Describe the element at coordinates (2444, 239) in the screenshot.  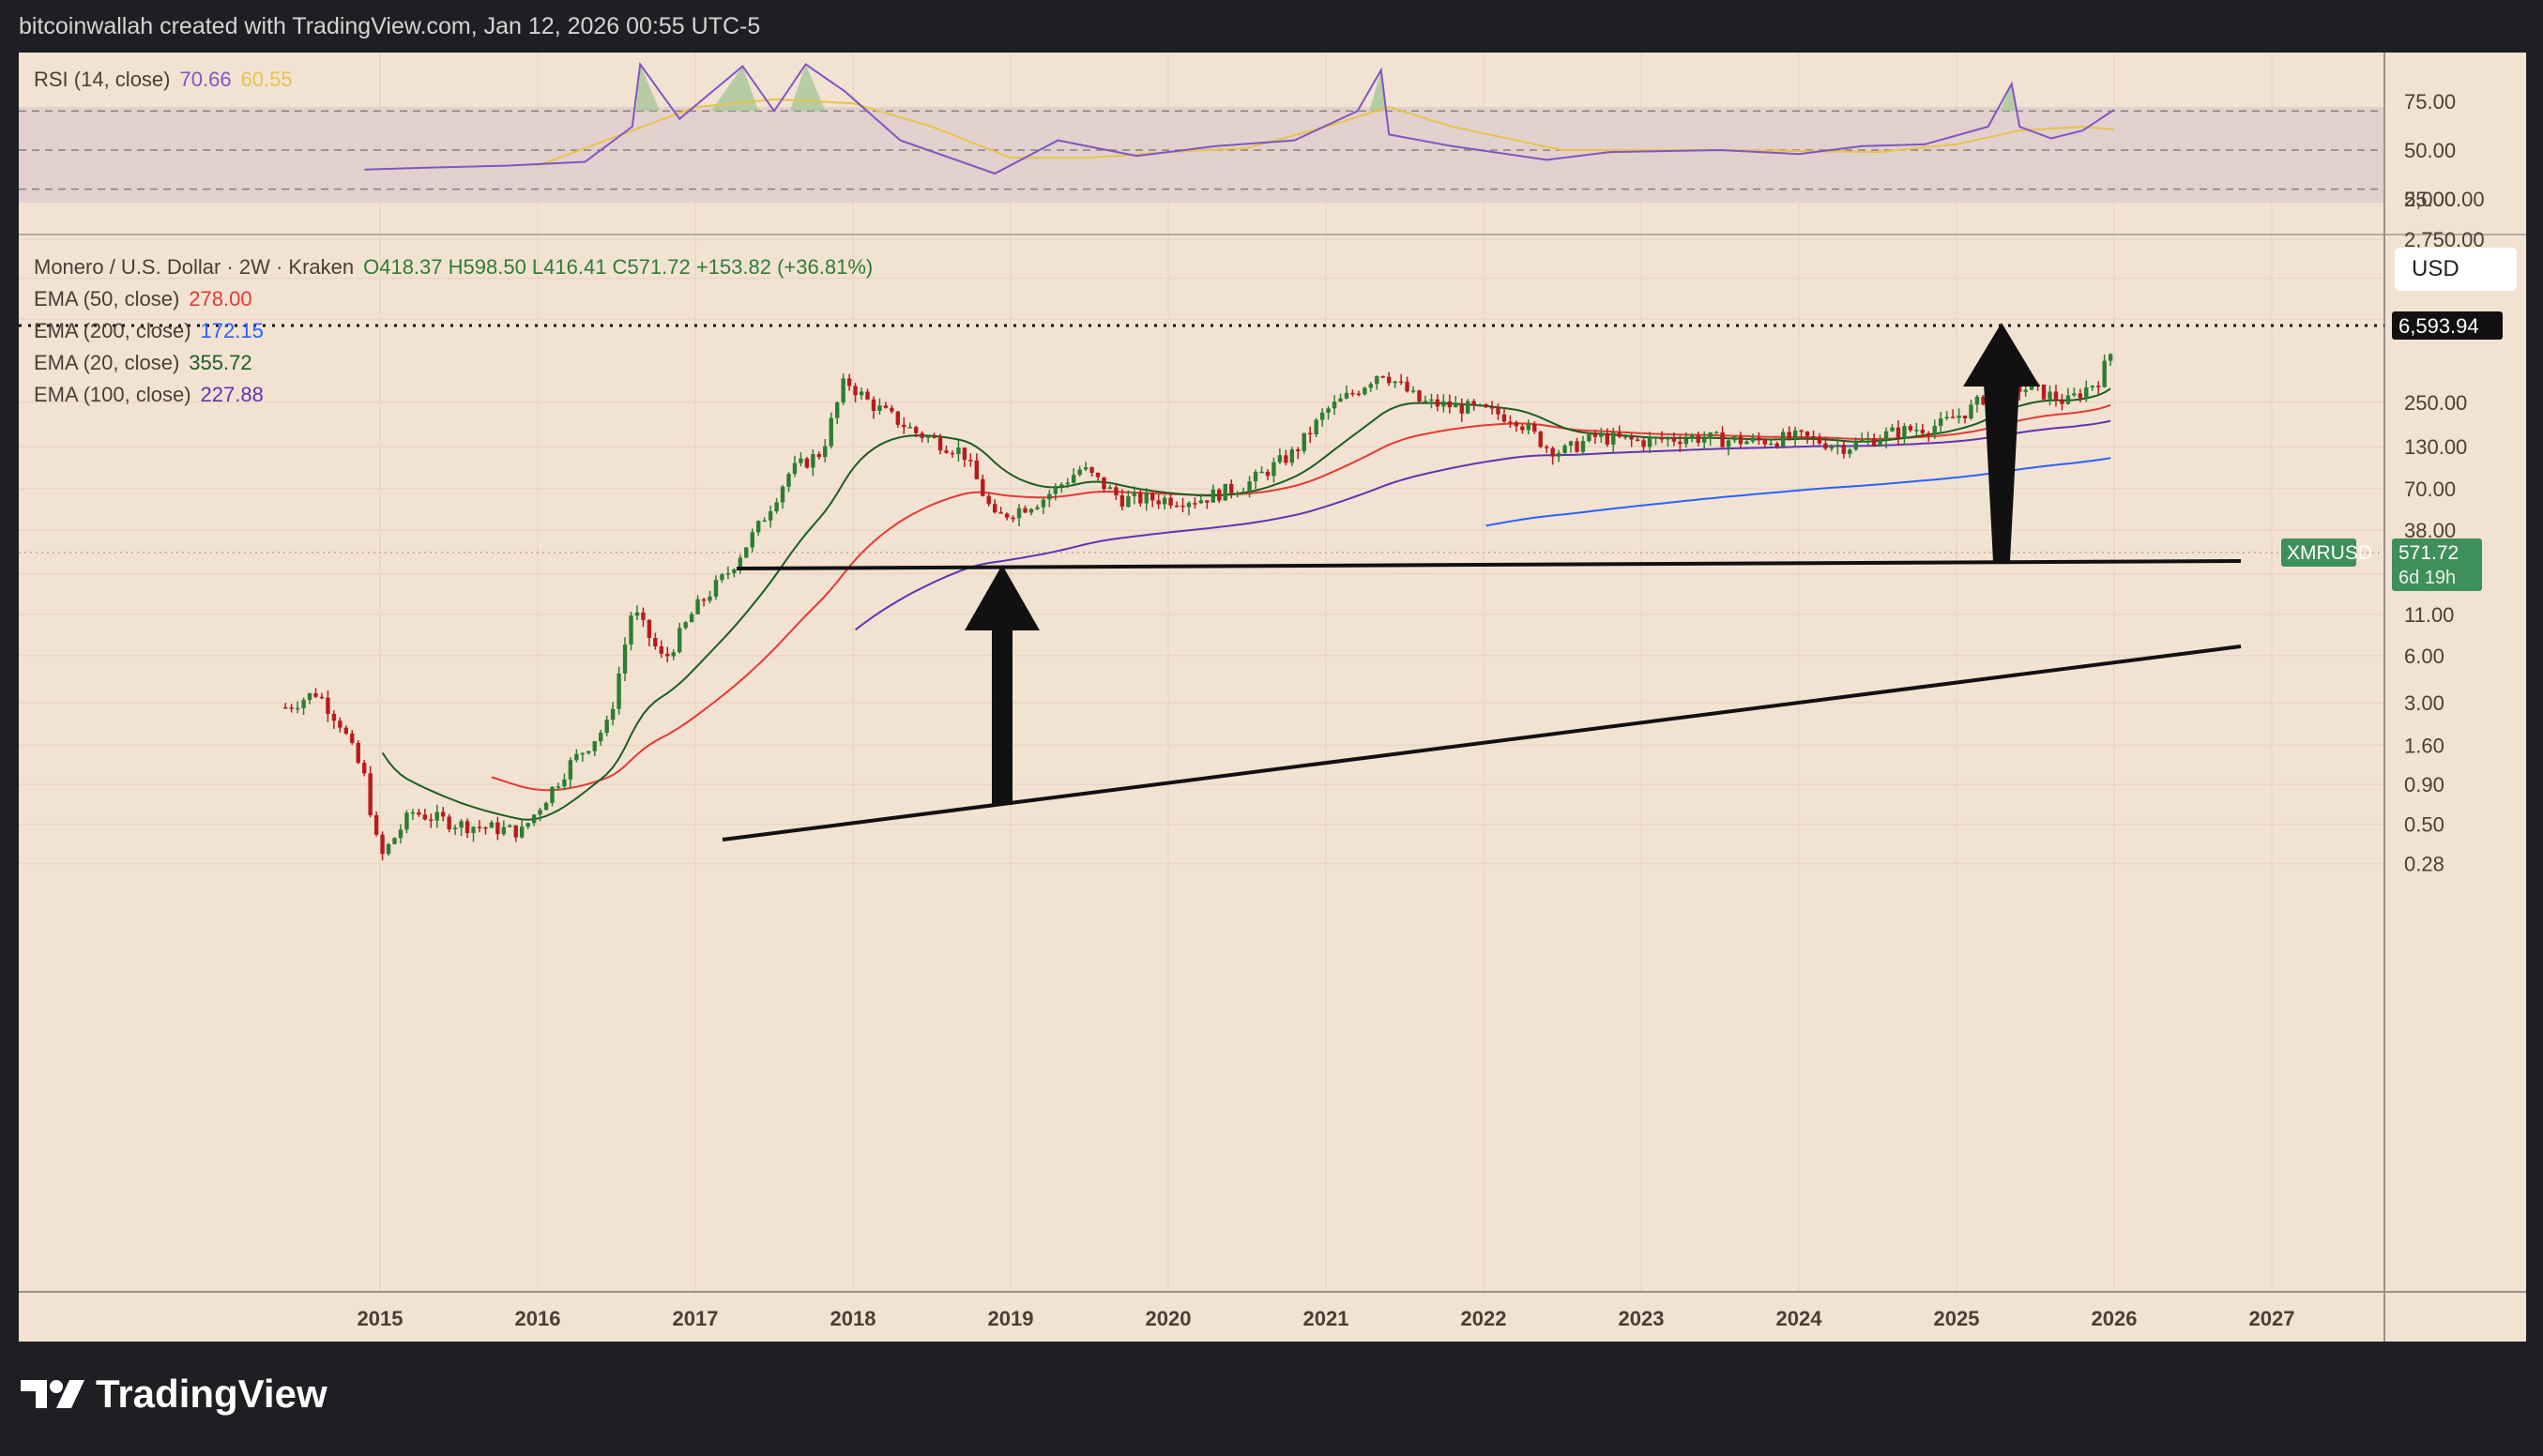
I see `price-tick-label: 2,750.00` at that location.